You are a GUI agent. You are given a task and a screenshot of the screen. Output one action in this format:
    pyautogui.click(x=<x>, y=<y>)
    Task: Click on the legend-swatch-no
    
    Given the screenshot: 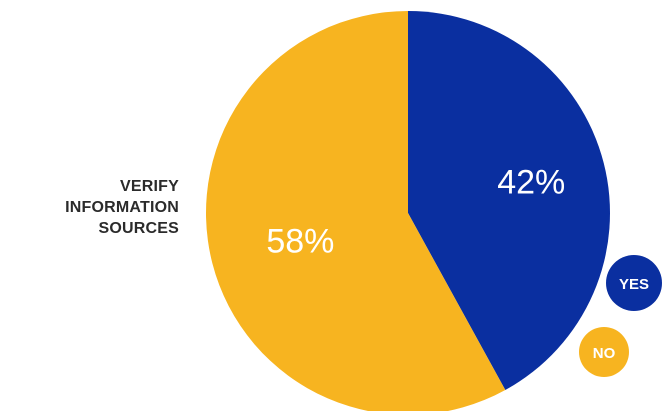 What is the action you would take?
    pyautogui.click(x=604, y=352)
    